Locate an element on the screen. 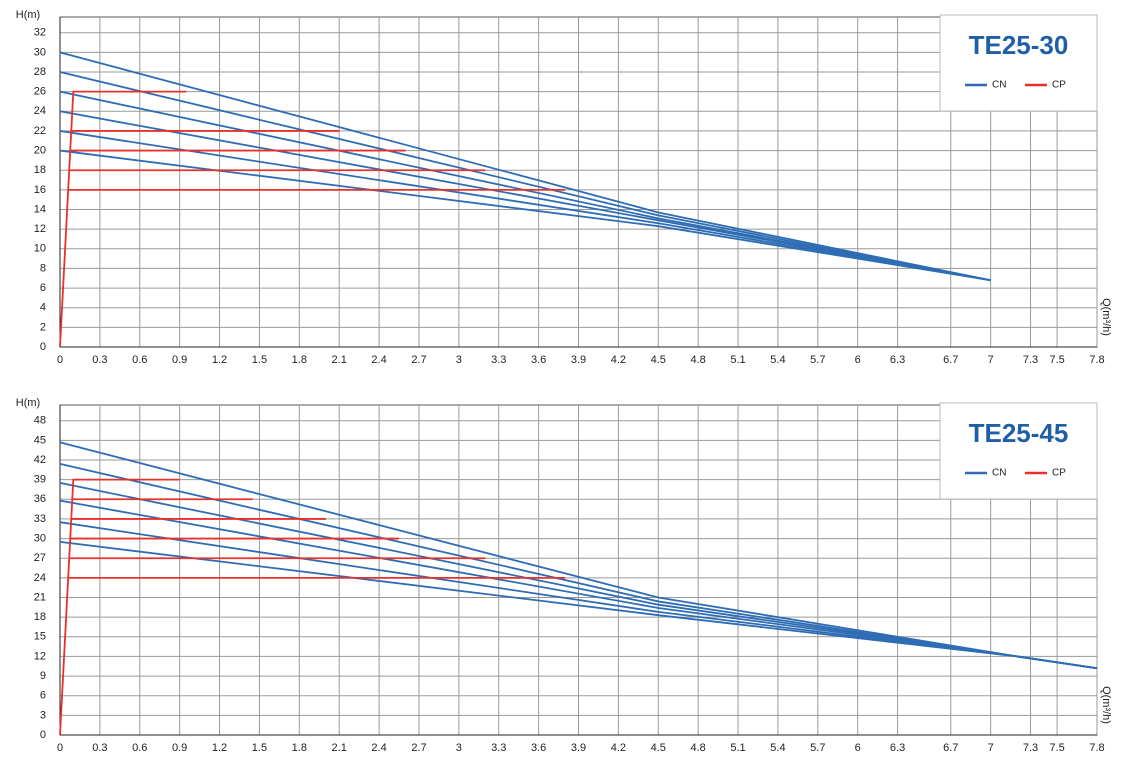  y-tick-label: 48 is located at coordinates (40, 421).